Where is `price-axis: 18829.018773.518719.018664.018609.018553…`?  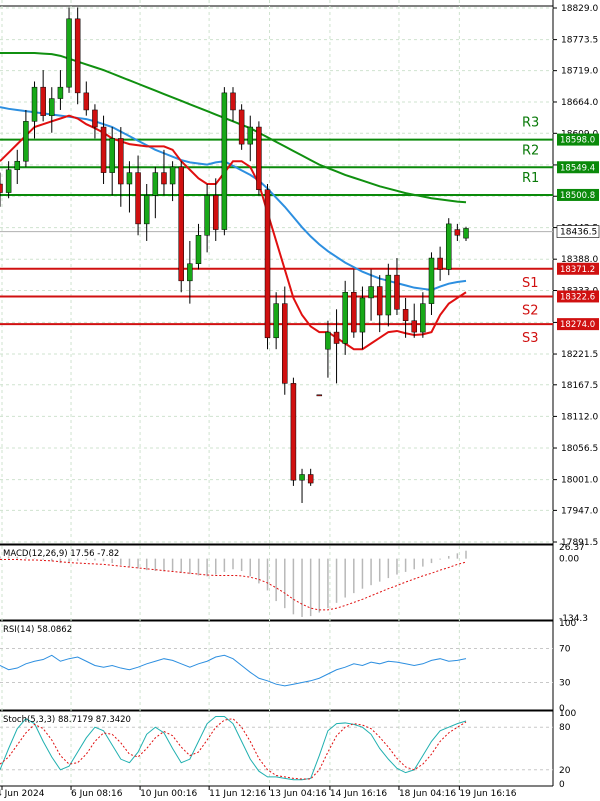
price-axis: 18829.018773.518719.018664.018609.018553… is located at coordinates (575, 397).